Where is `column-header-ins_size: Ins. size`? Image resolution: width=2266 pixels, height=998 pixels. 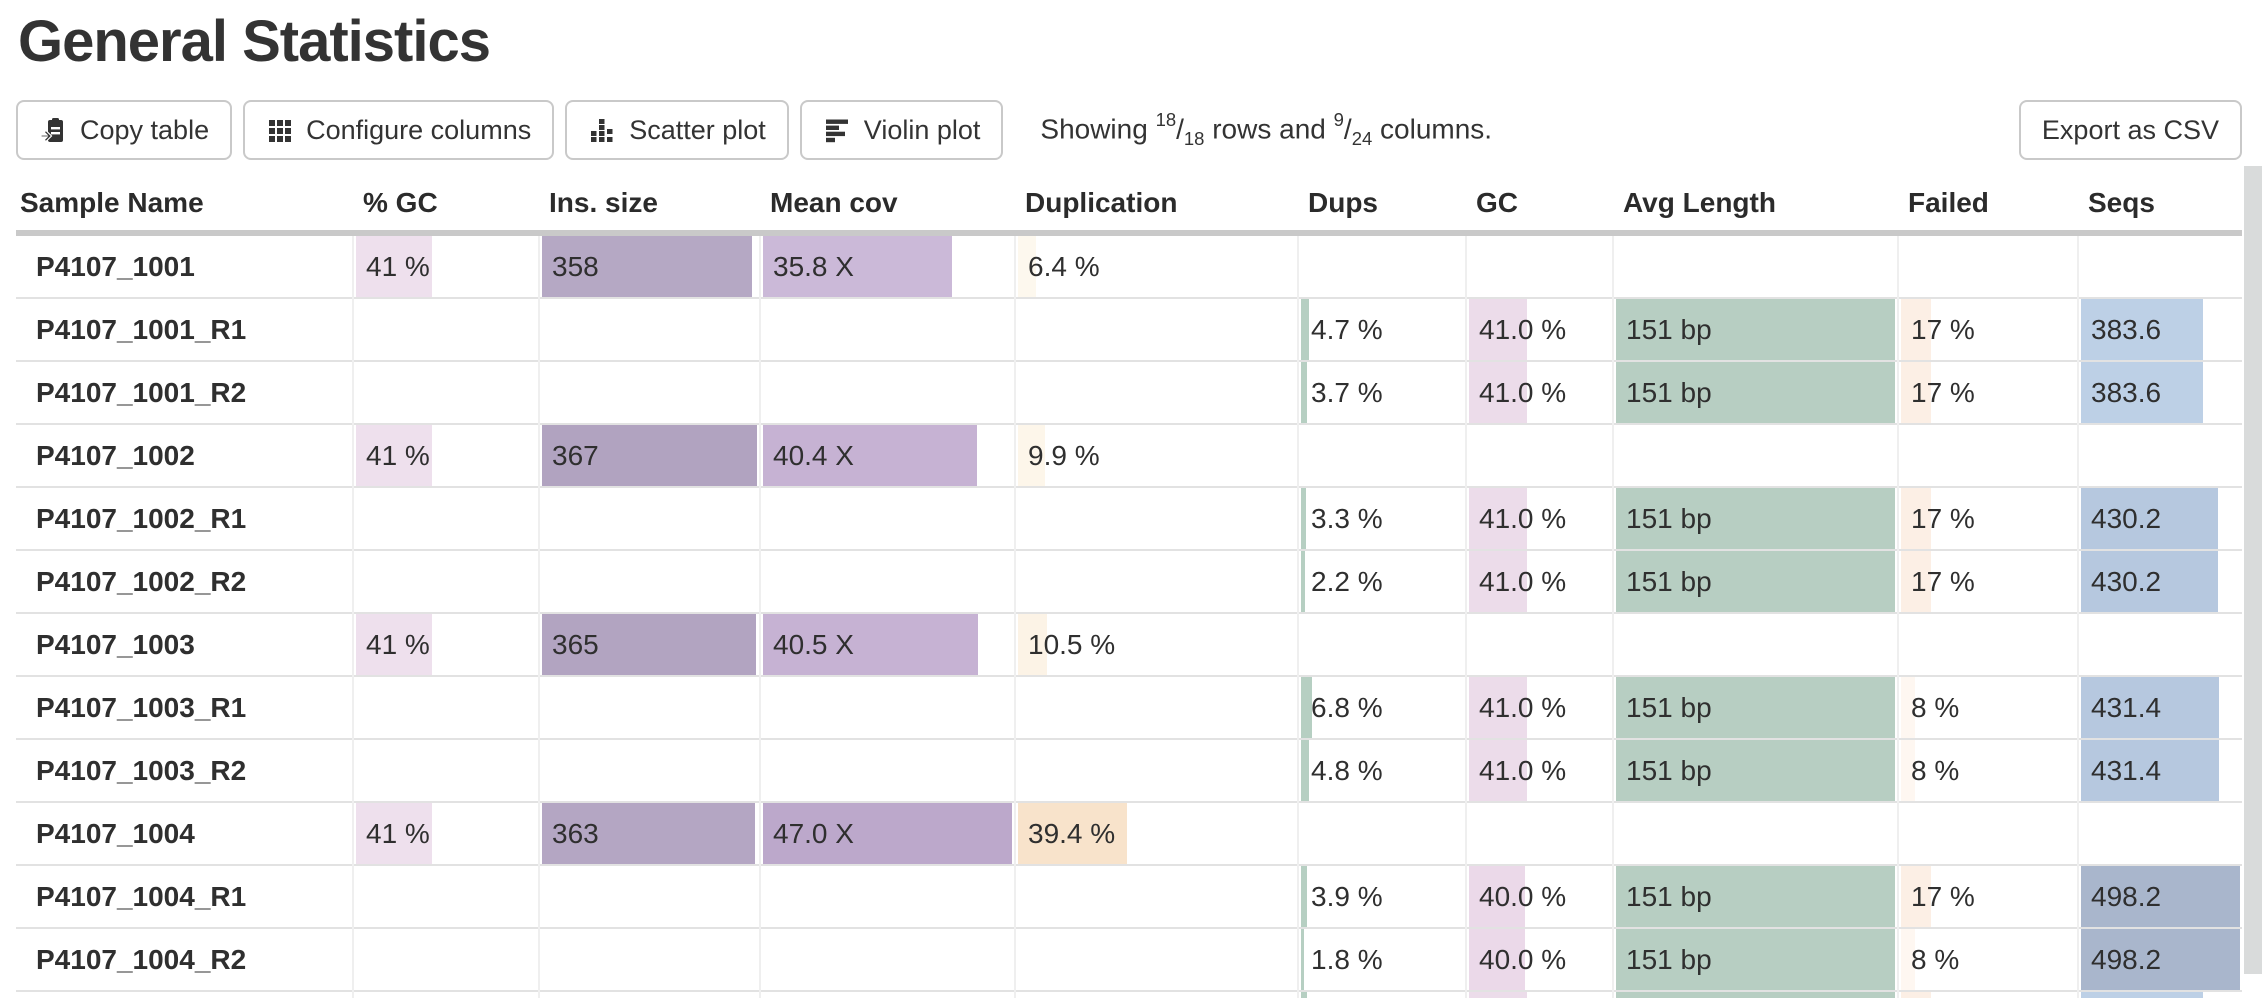 column-header-ins_size: Ins. size is located at coordinates (649, 204).